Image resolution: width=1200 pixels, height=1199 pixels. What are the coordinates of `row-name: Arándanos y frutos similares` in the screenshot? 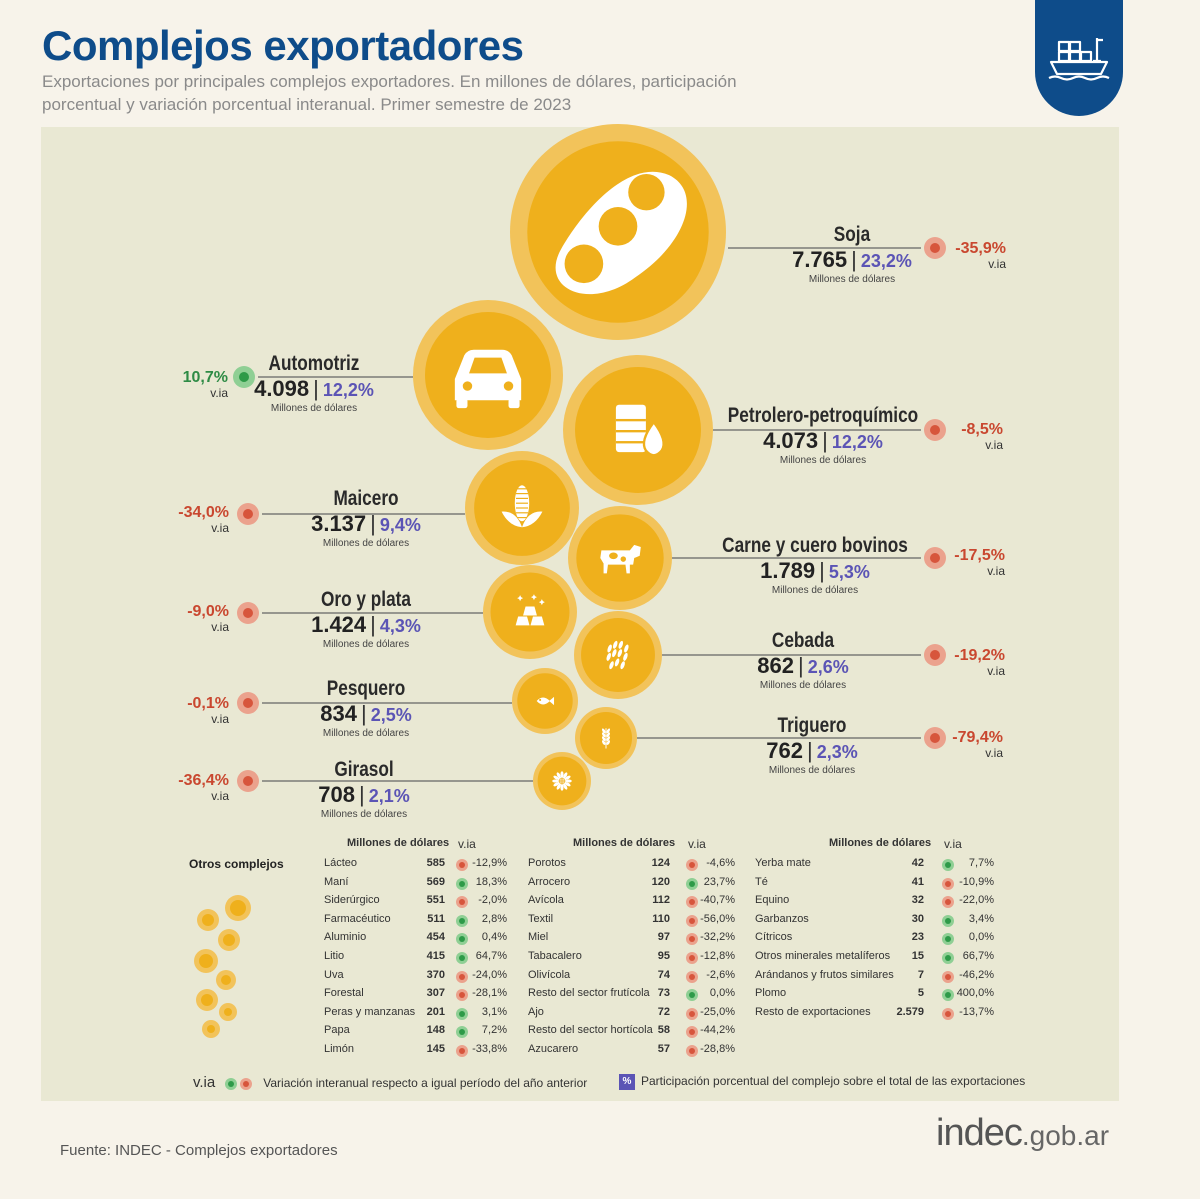 It's located at (824, 974).